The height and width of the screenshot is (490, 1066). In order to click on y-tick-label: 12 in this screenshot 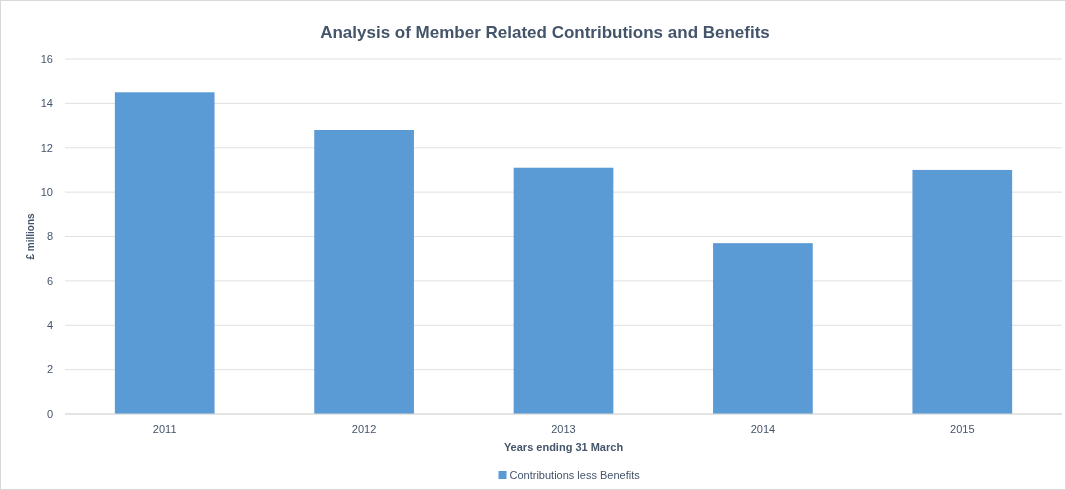, I will do `click(46, 147)`.